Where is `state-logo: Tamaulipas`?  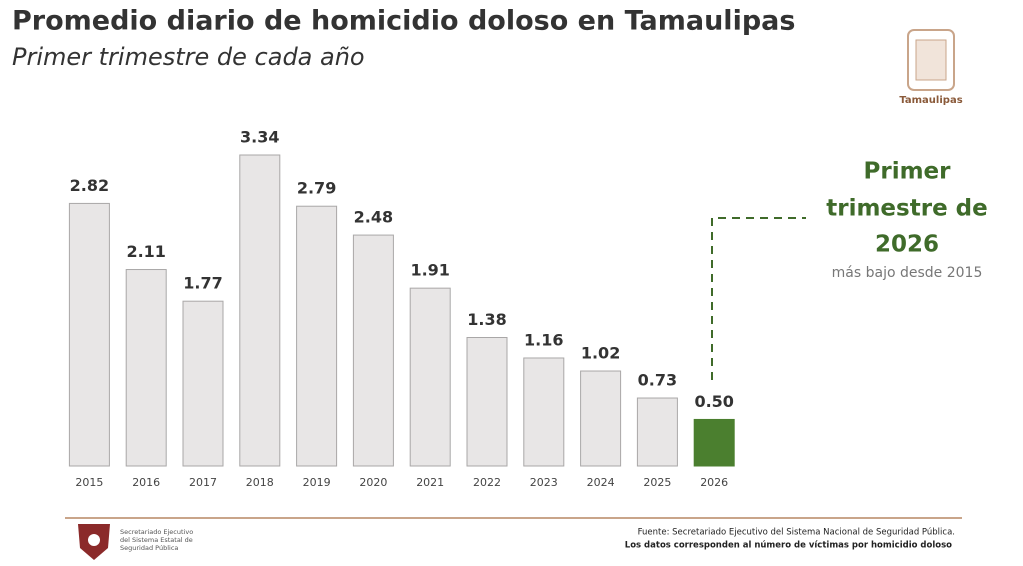 state-logo: Tamaulipas is located at coordinates (931, 67).